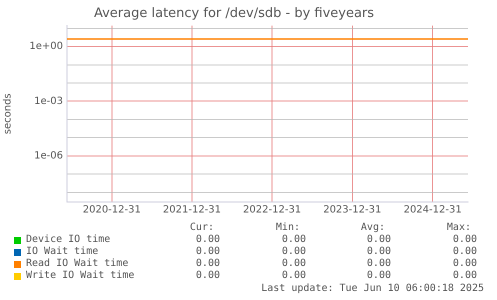 This screenshot has width=497, height=300. I want to click on legend-label: Device IO time, so click(68, 240).